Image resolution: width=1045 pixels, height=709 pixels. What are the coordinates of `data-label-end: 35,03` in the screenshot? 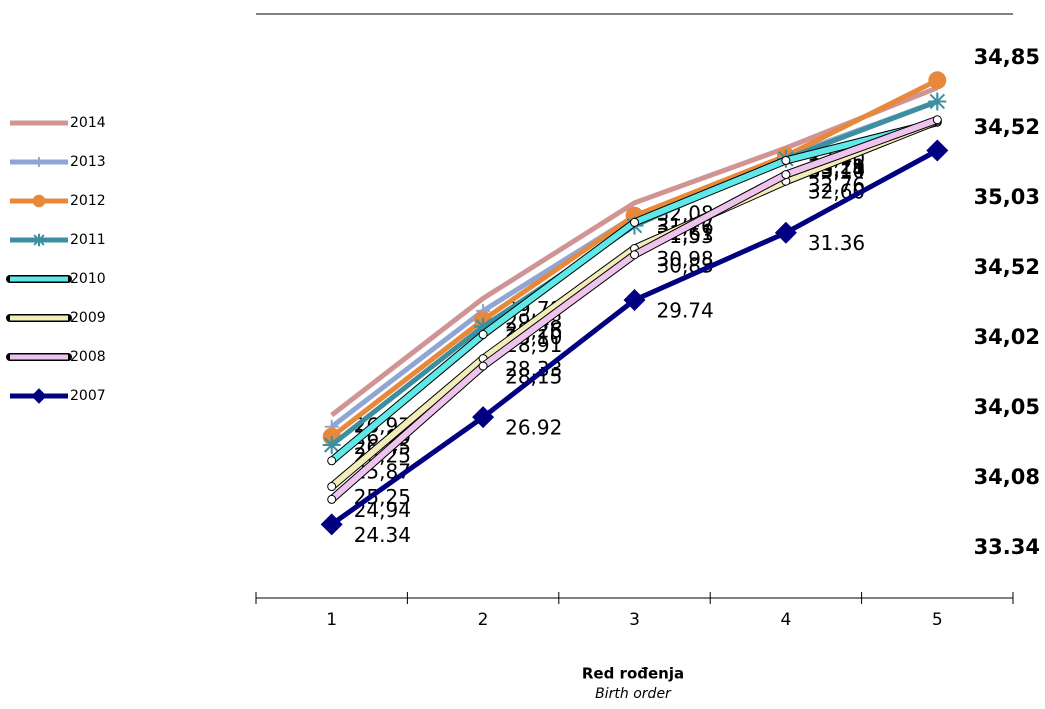 It's located at (1007, 197).